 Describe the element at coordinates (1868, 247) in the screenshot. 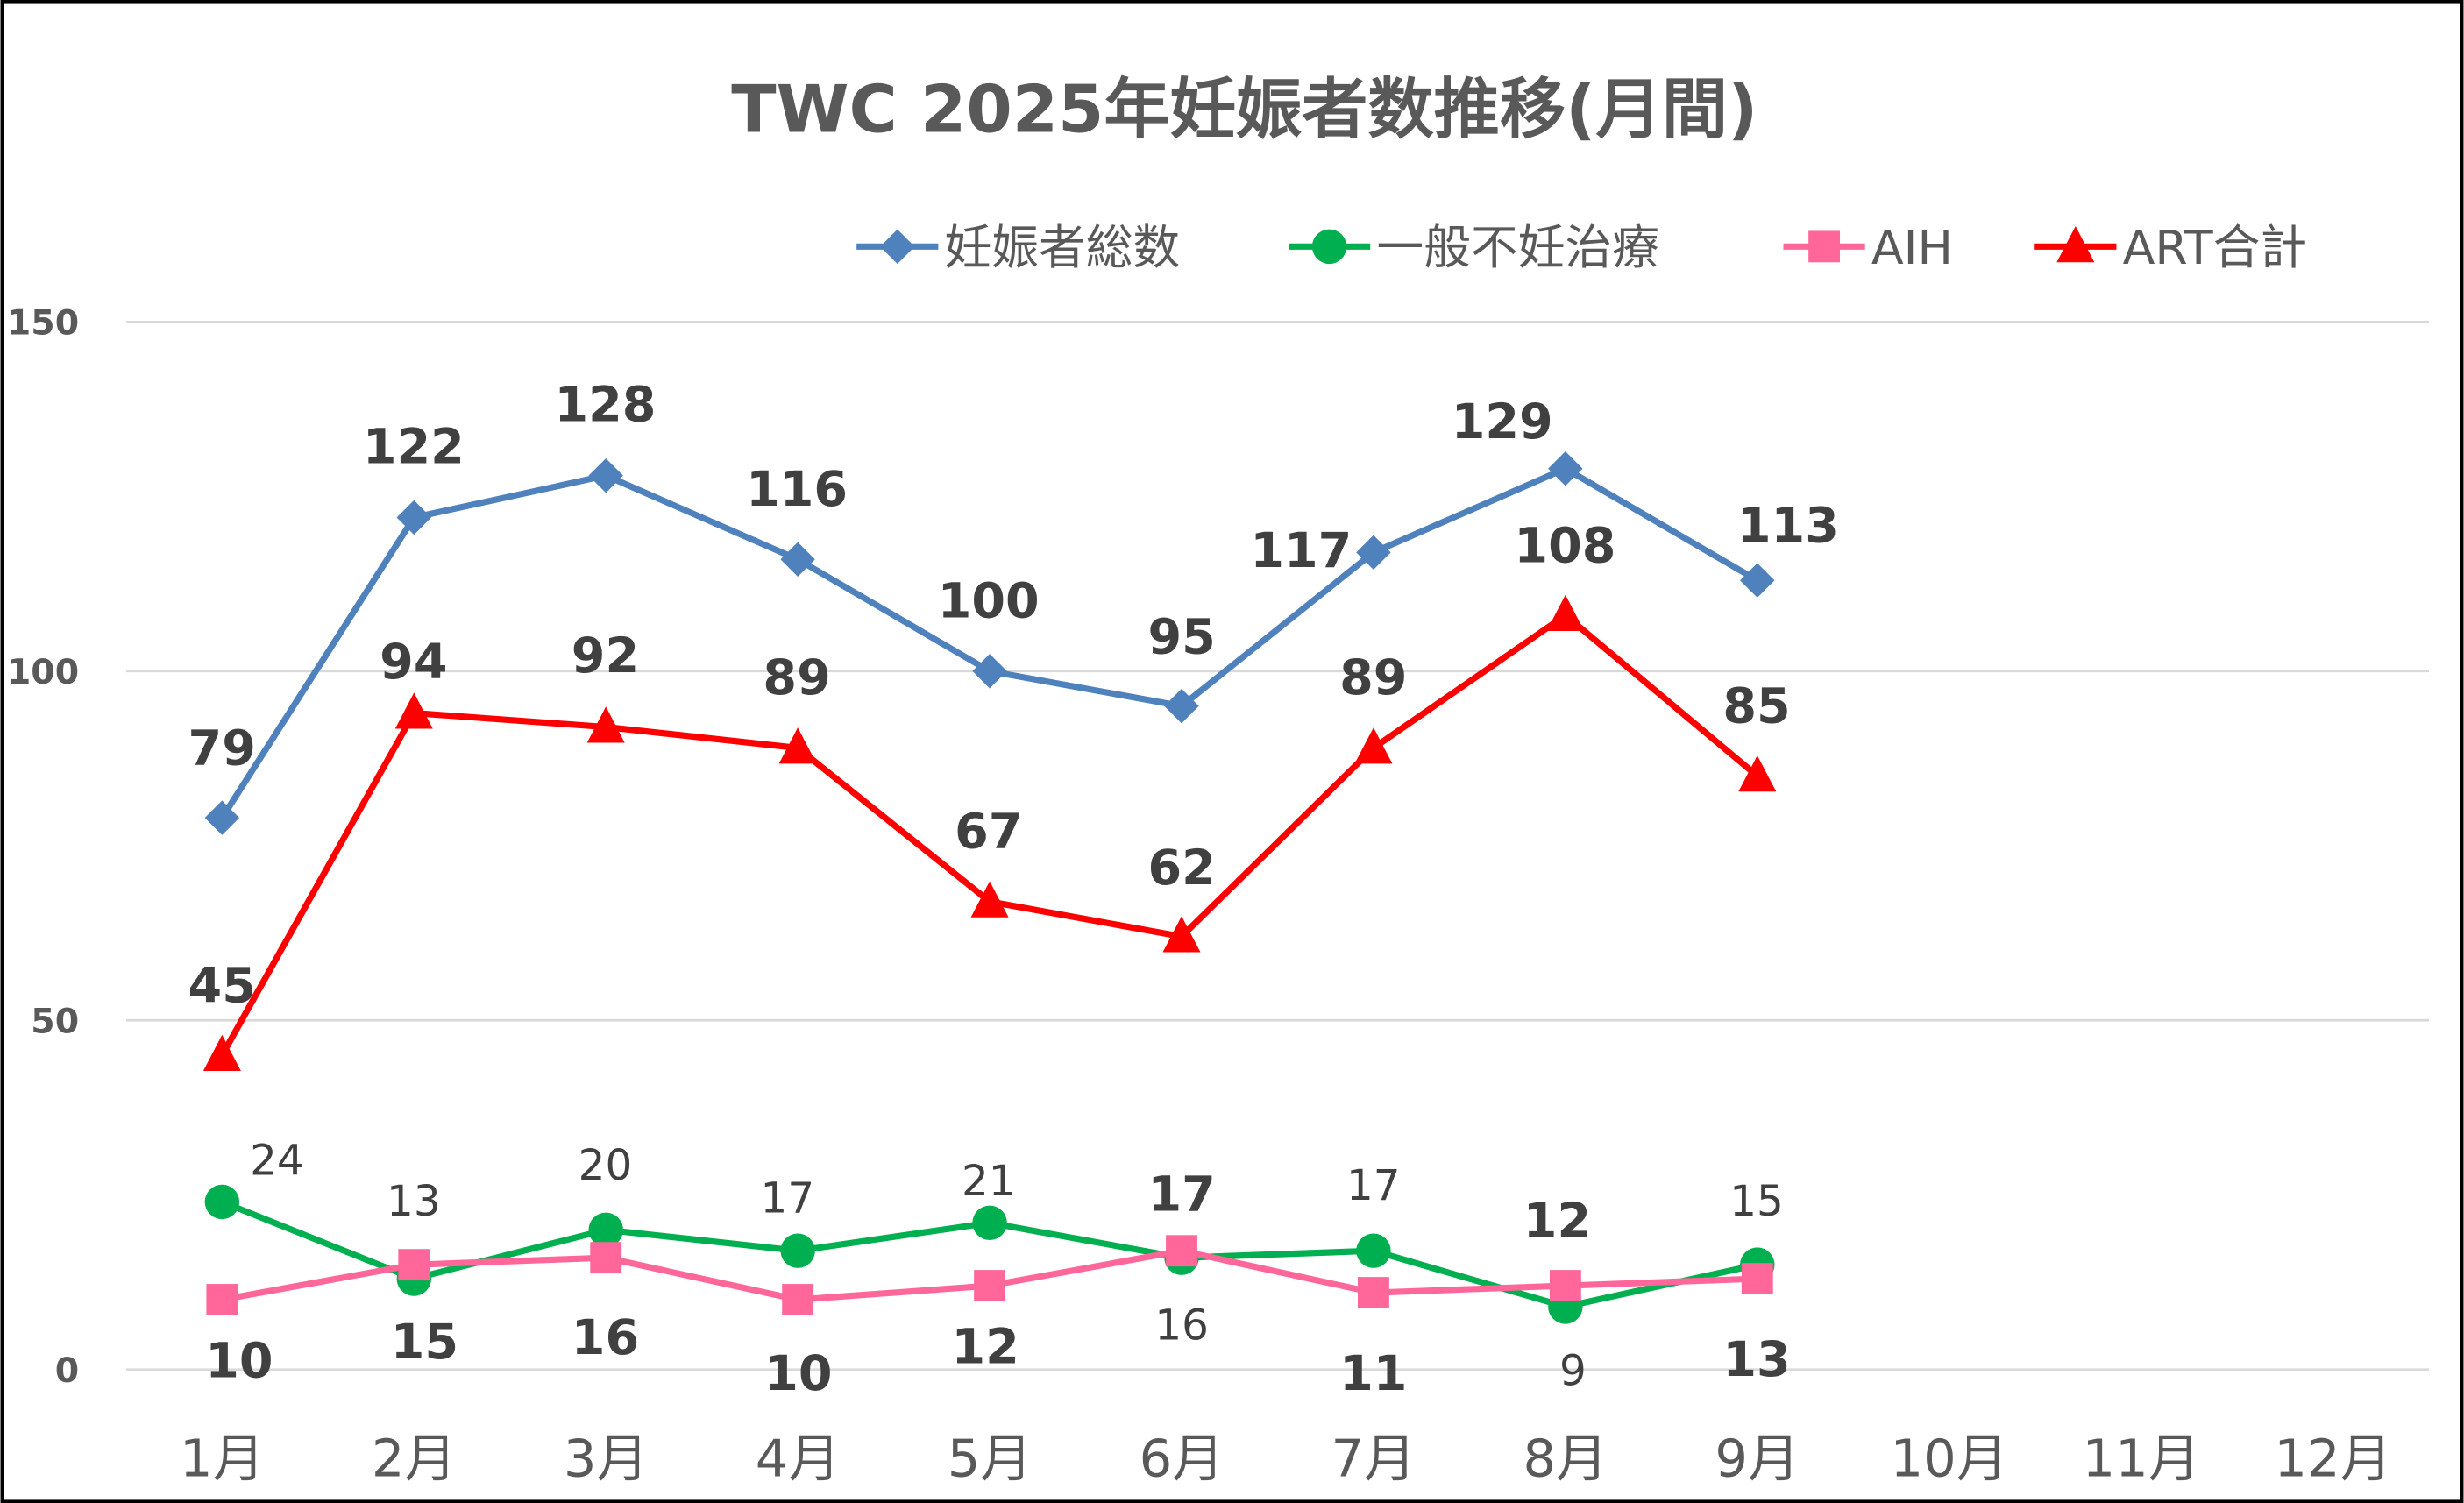

I see `legend-item: AIH` at that location.